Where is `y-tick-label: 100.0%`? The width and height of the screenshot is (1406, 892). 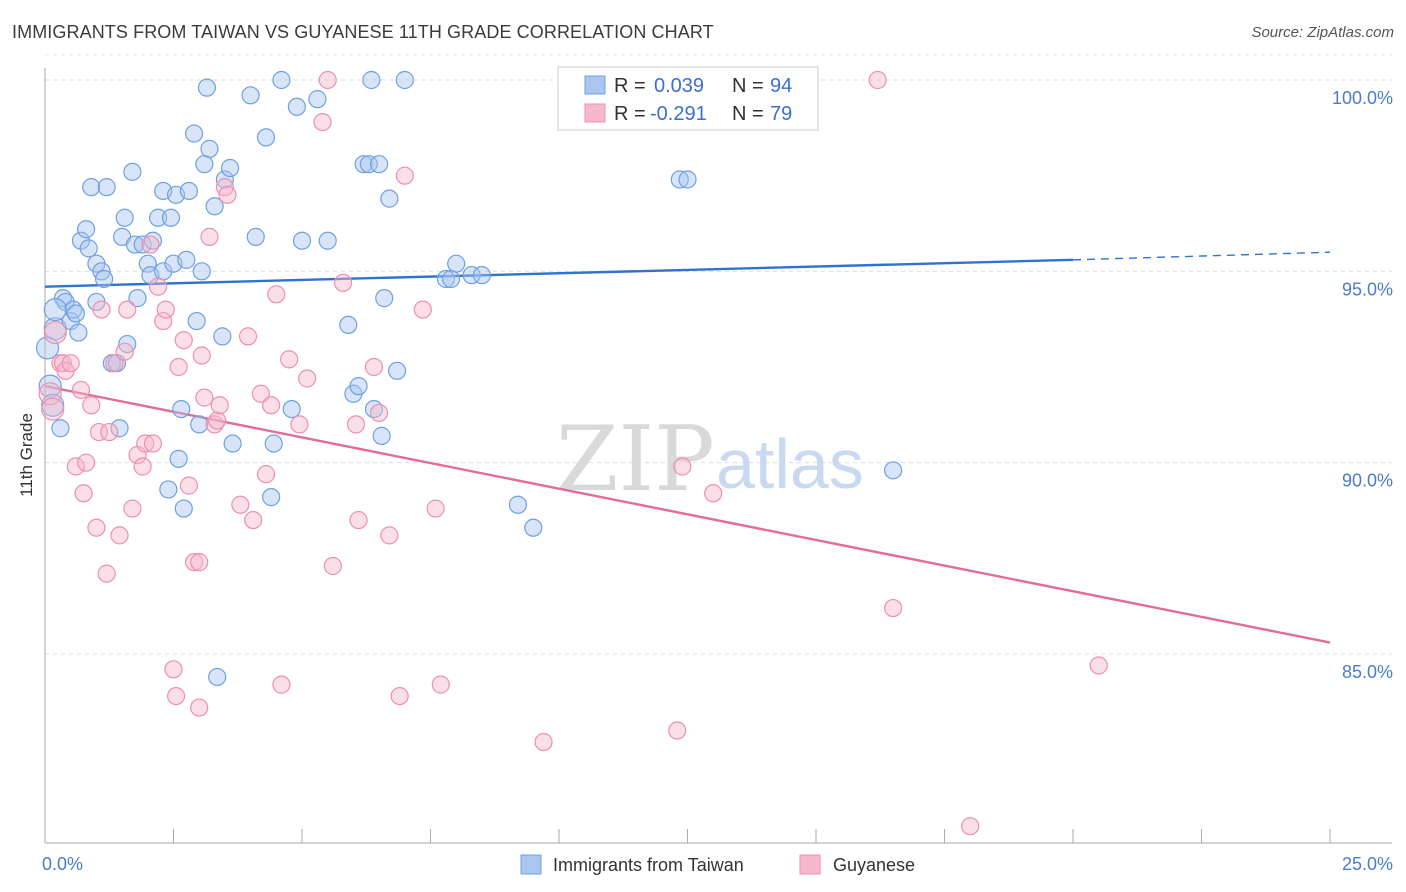
y-tick-label: 100.0% is located at coordinates (1362, 98).